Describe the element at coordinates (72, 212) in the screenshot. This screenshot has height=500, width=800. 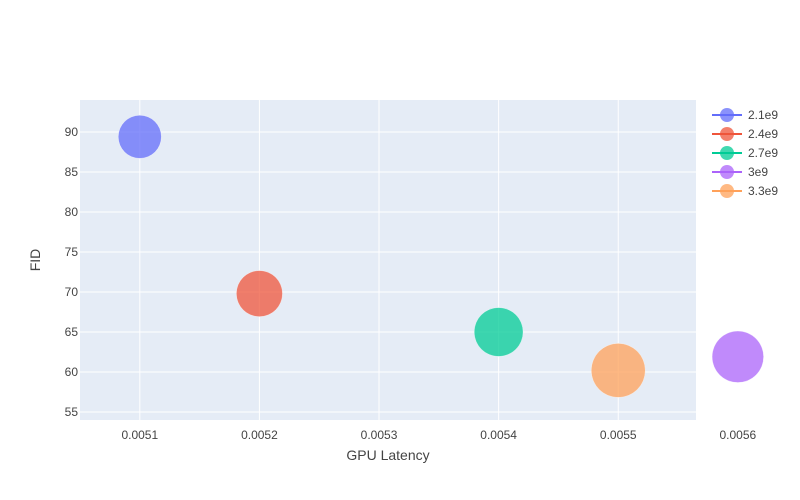
I see `y-tick-label: 80` at that location.